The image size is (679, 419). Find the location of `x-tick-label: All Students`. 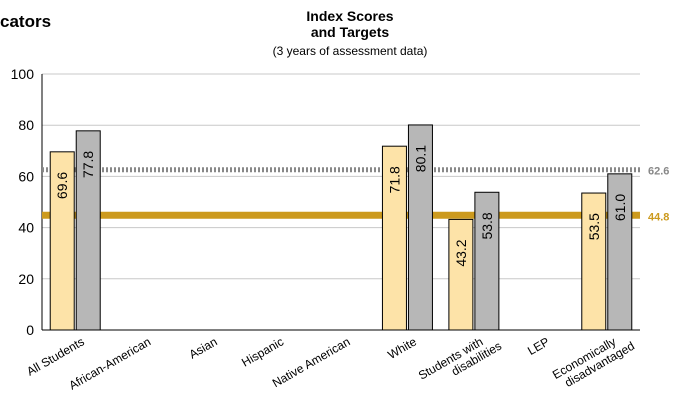

x-tick-label: All Students is located at coordinates (55, 356).